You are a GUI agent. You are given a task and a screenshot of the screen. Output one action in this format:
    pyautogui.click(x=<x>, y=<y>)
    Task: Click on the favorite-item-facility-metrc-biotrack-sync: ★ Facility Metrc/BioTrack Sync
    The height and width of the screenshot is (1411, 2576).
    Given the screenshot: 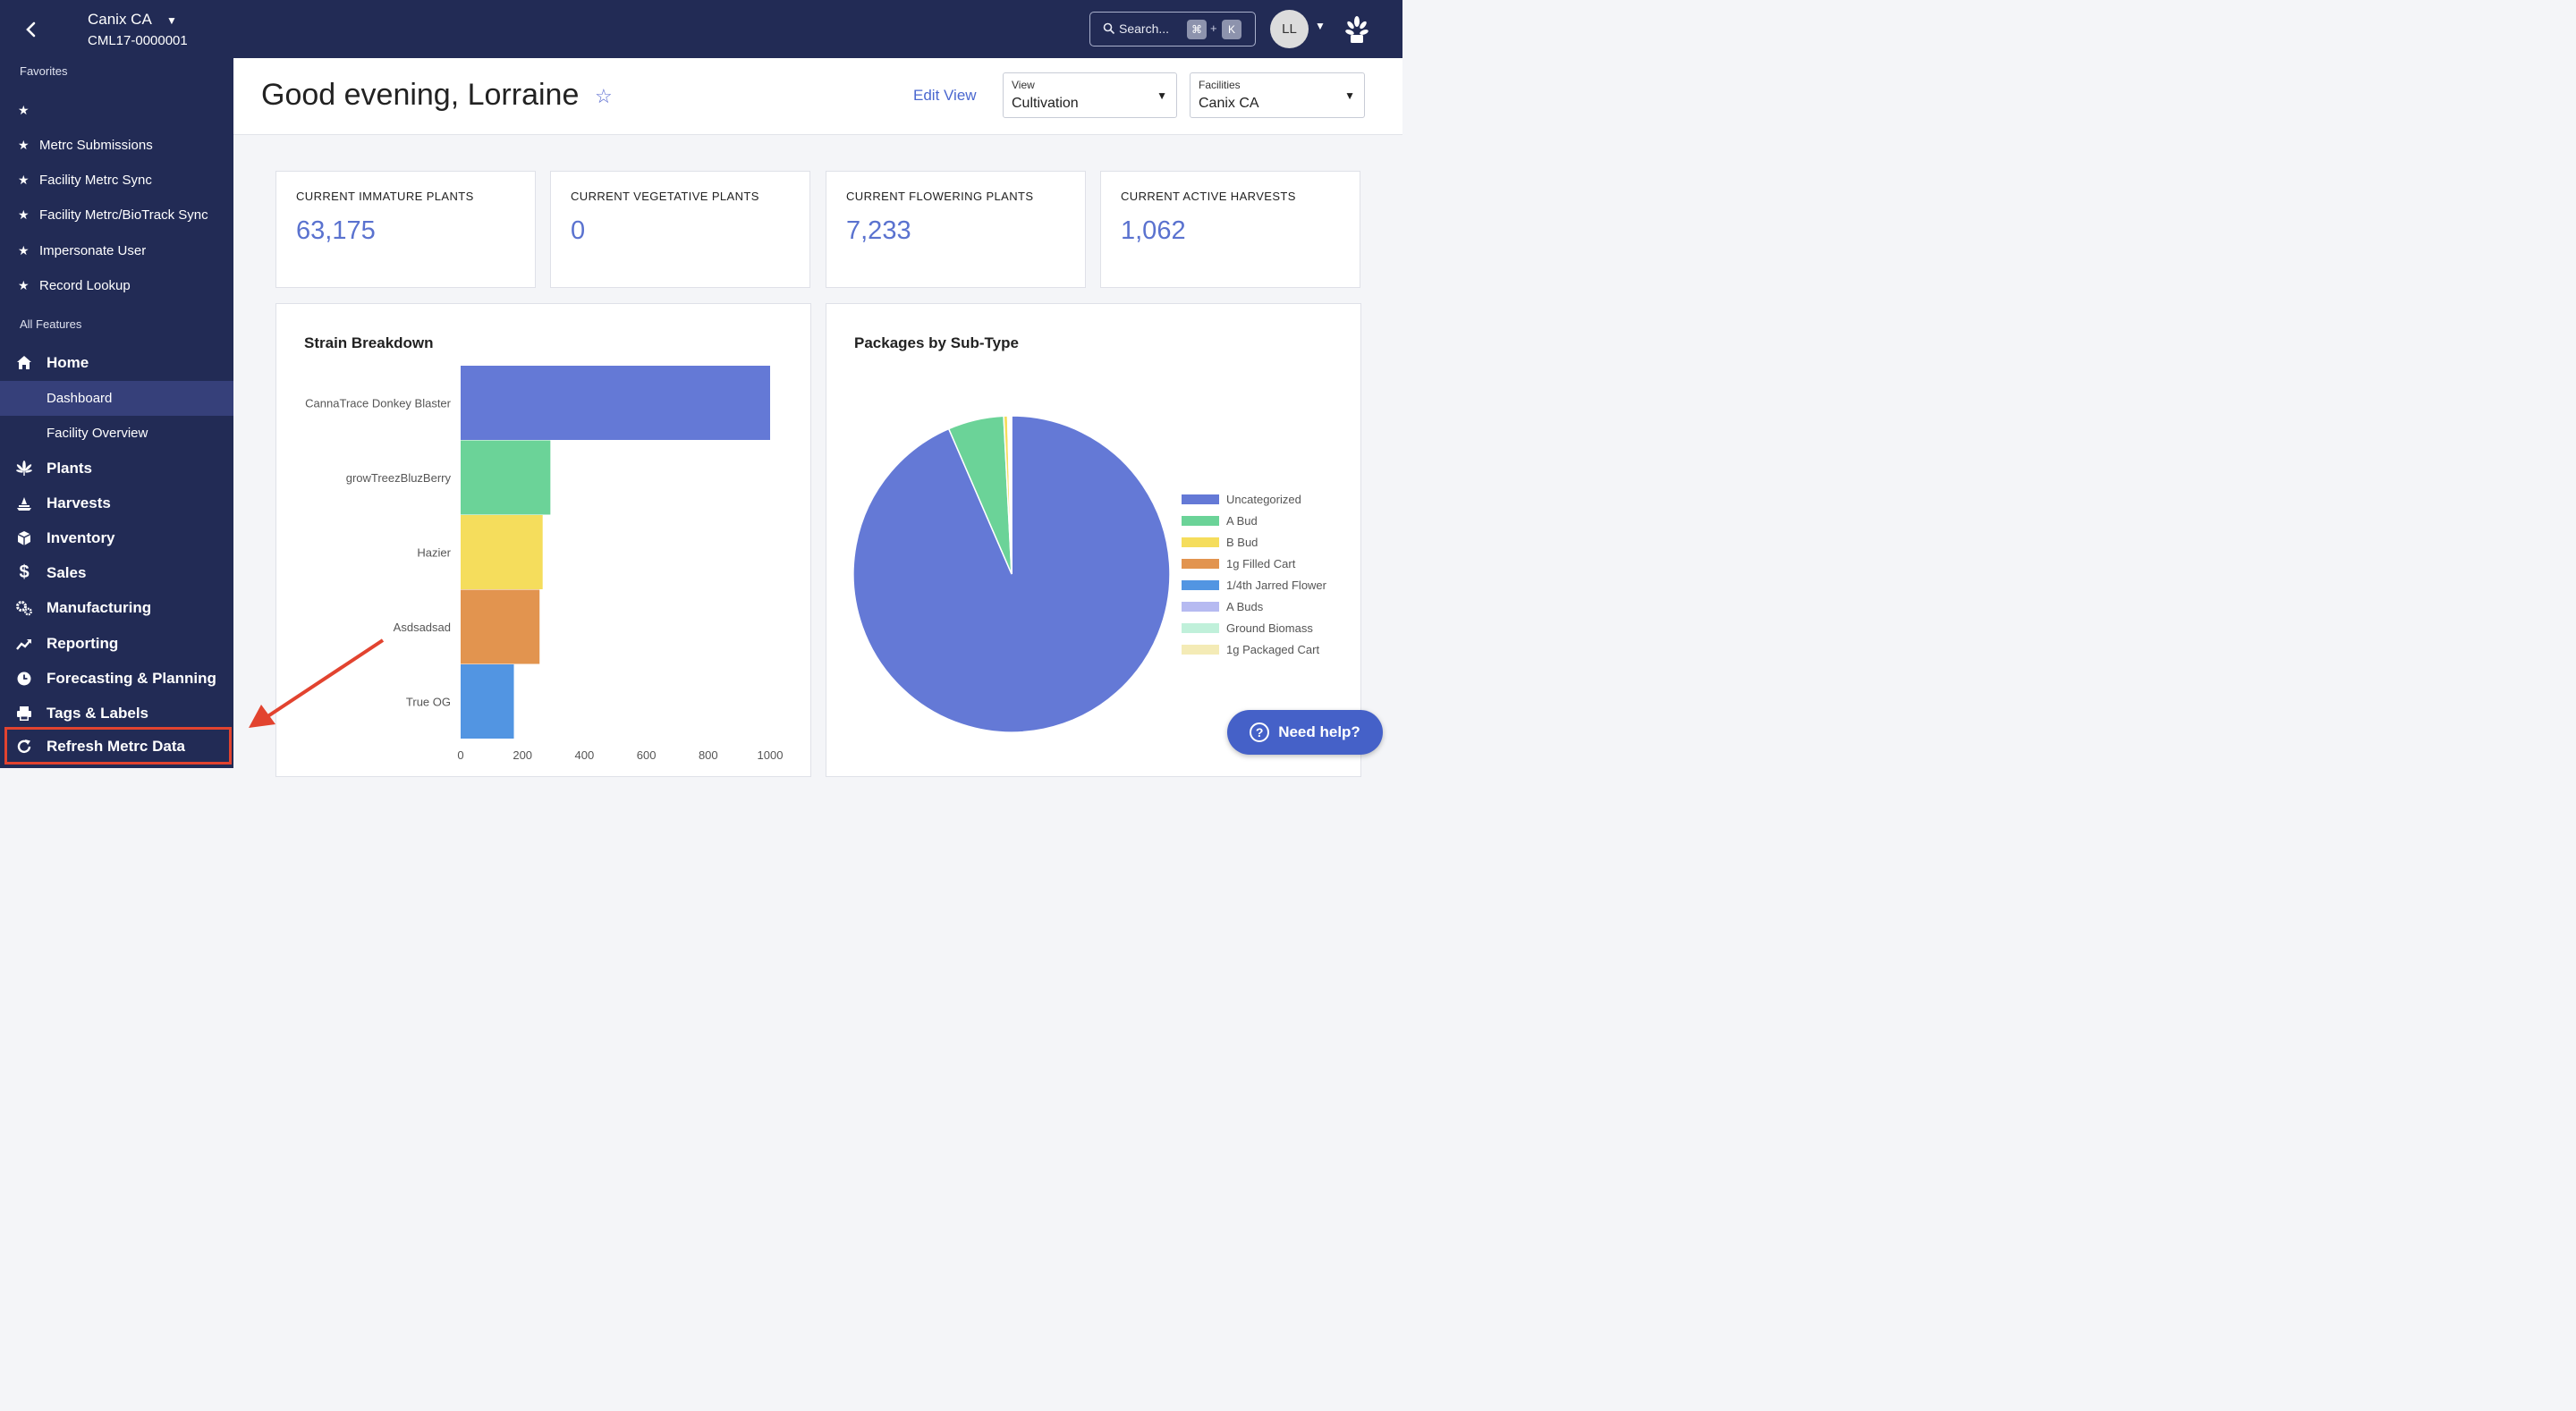 What is the action you would take?
    pyautogui.click(x=113, y=215)
    